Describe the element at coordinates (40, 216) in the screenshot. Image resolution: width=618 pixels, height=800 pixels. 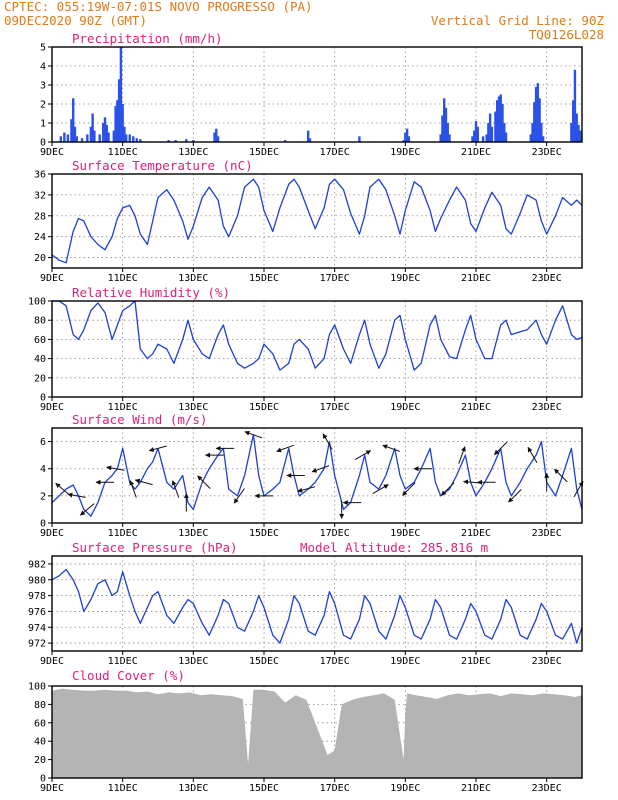
I see `temperature-ytick-label: 28` at that location.